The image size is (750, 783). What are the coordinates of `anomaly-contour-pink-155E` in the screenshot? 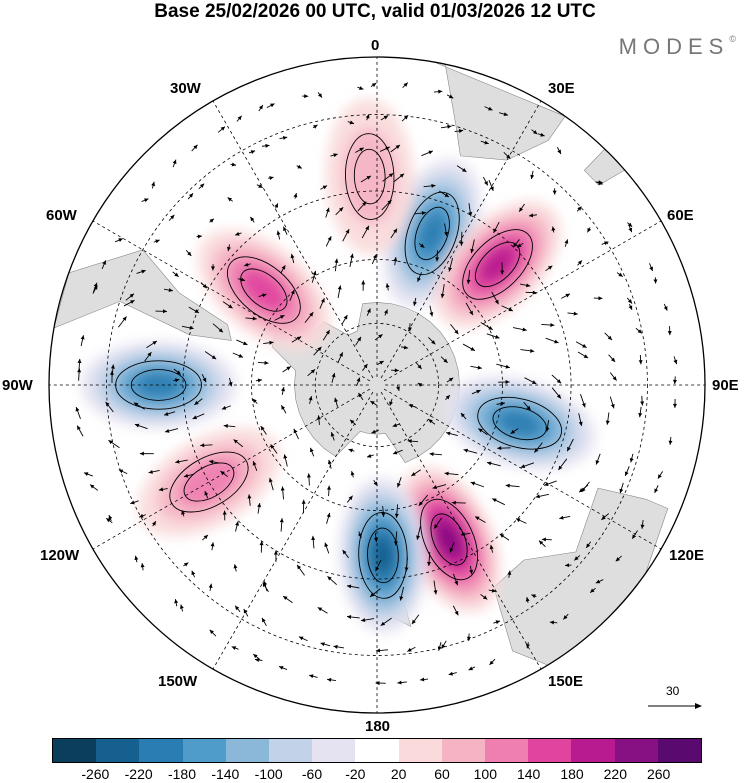 It's located at (449, 539).